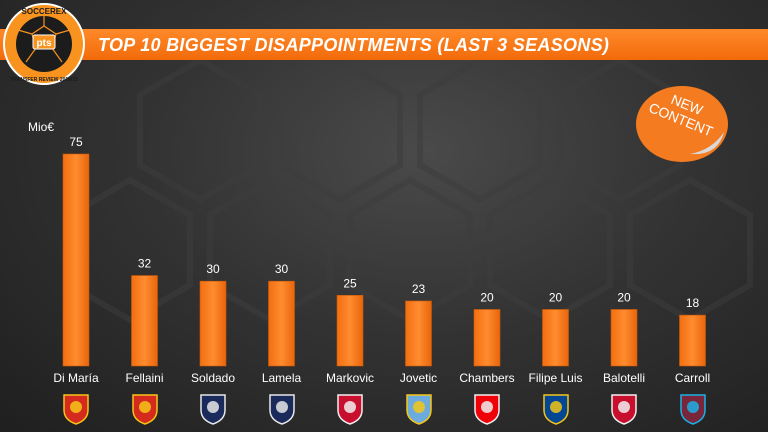 Image resolution: width=768 pixels, height=432 pixels. What do you see at coordinates (692, 378) in the screenshot?
I see `category-label: Carroll` at bounding box center [692, 378].